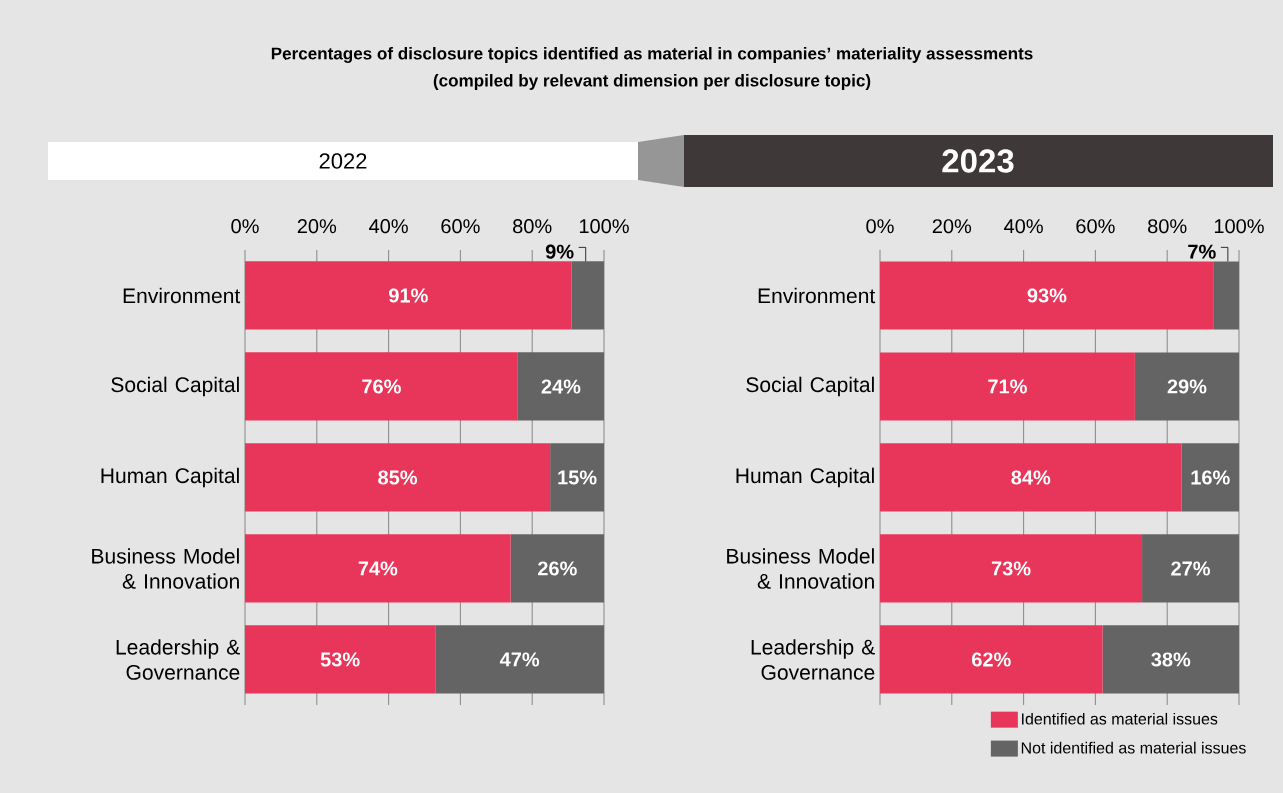 This screenshot has height=793, width=1283. I want to click on data-label: 24%, so click(561, 386).